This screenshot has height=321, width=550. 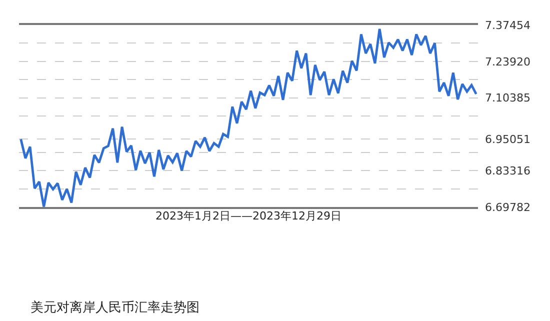 I want to click on x-axis-title: 2023年1月2日——2023年12月29日, so click(x=249, y=215).